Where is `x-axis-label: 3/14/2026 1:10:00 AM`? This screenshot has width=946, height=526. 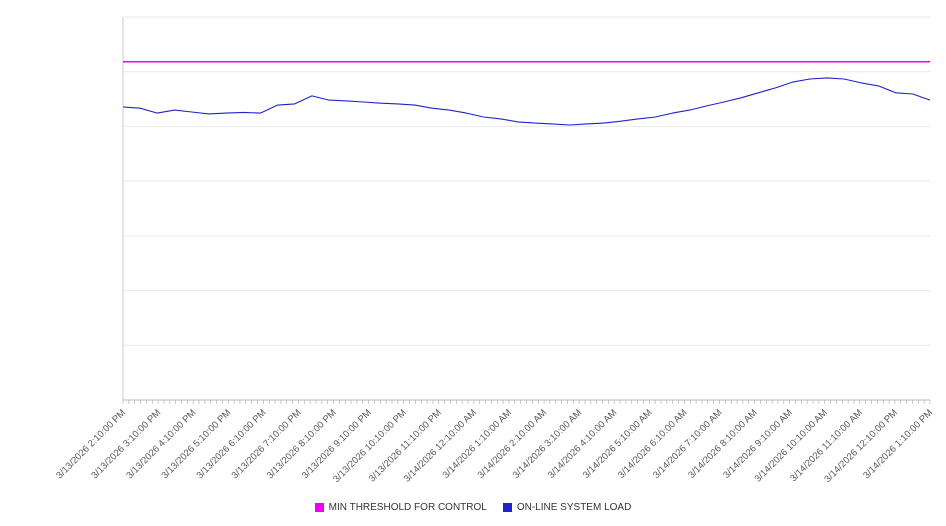
x-axis-label: 3/14/2026 1:10:00 AM is located at coordinates (478, 444).